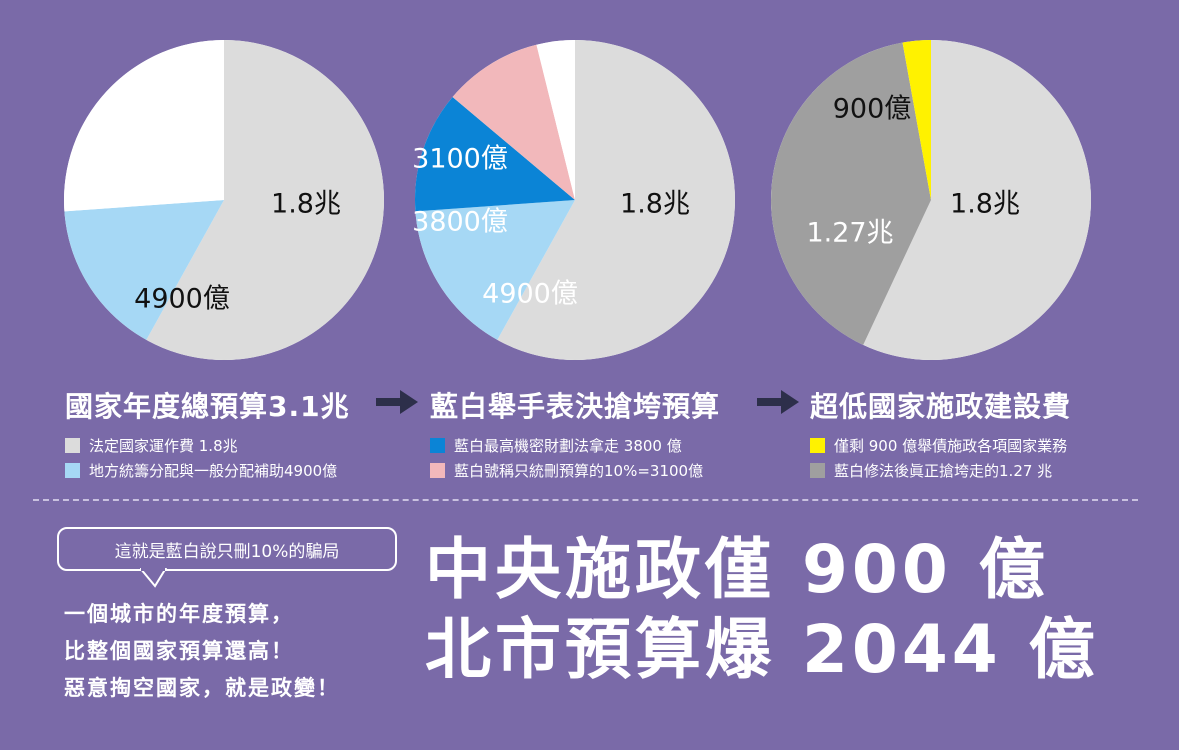  I want to click on legend-label: 藍白號稱只統刪預算的10%=3100億, so click(579, 471).